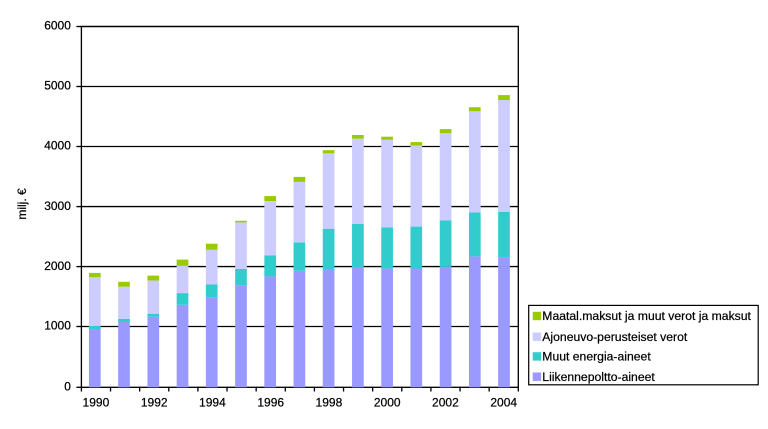 This screenshot has height=429, width=768. Describe the element at coordinates (57, 326) in the screenshot. I see `svg-text: 1000` at that location.